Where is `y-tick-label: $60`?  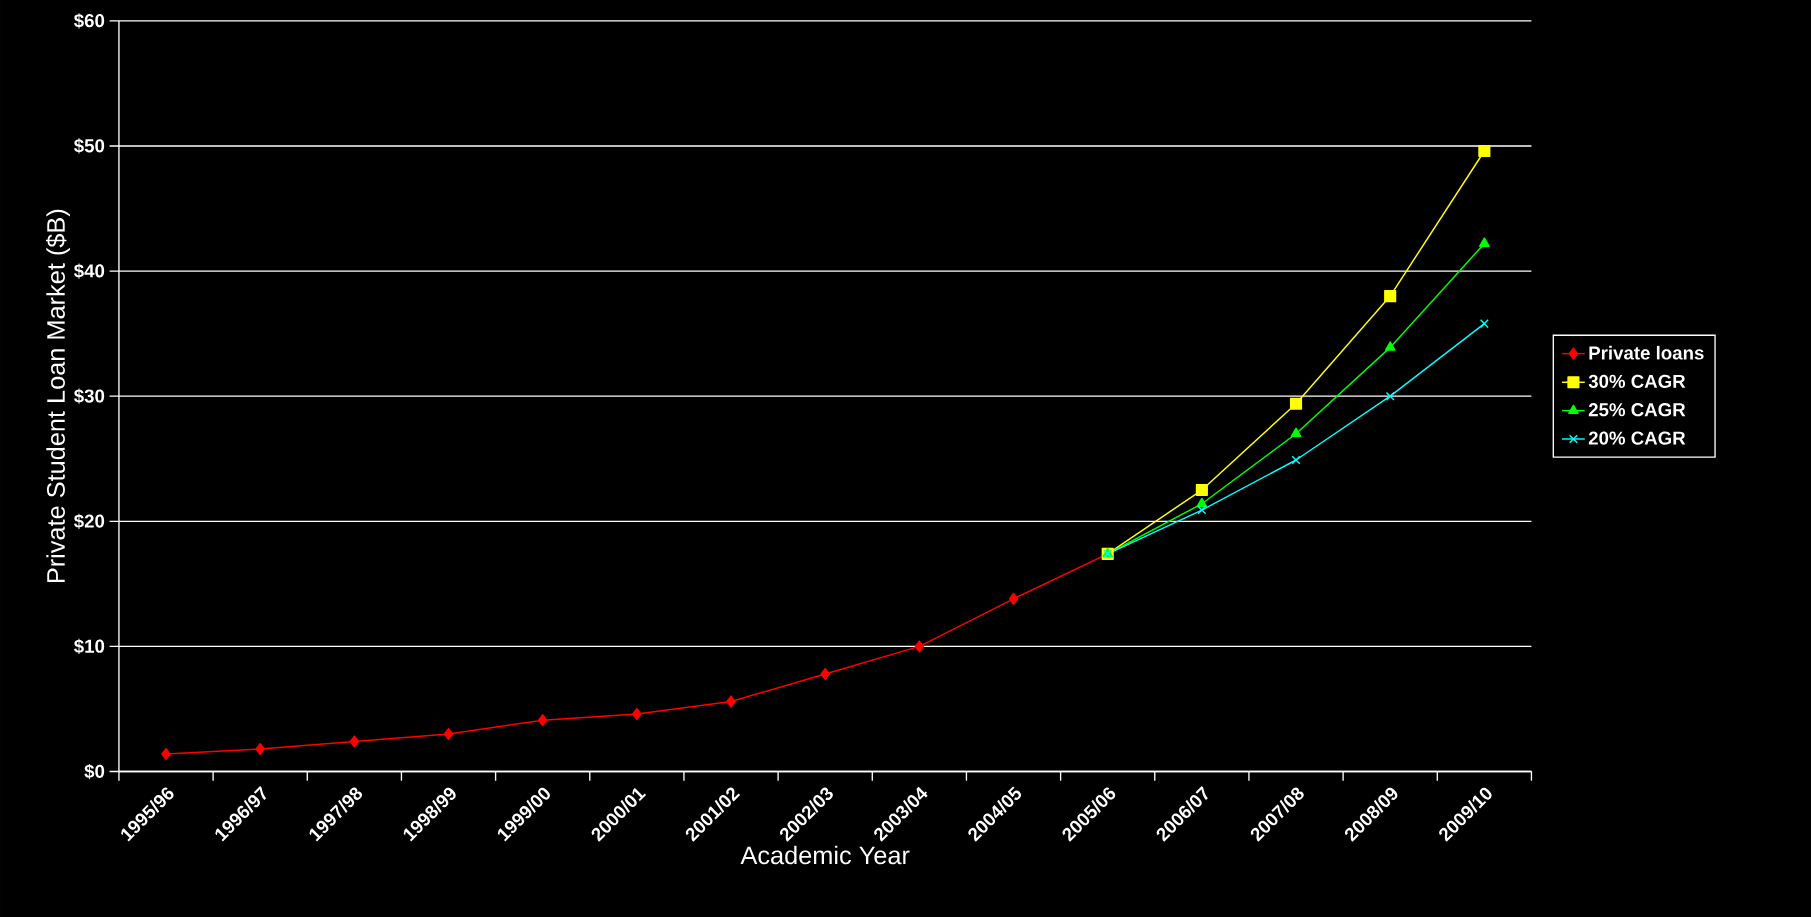
y-tick-label: $60 is located at coordinates (89, 21).